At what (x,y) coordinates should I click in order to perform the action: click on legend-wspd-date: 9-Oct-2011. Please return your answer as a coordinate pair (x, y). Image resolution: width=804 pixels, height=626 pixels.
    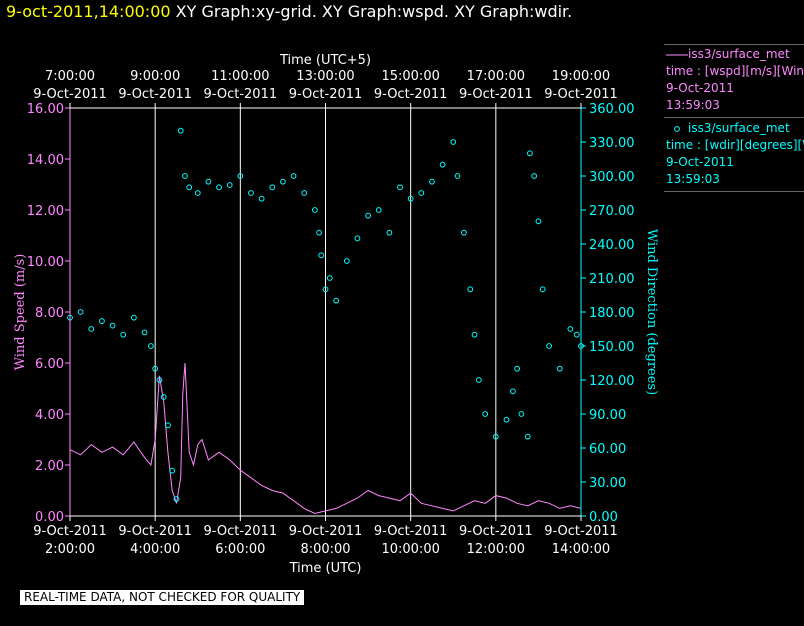
    Looking at the image, I should click on (700, 88).